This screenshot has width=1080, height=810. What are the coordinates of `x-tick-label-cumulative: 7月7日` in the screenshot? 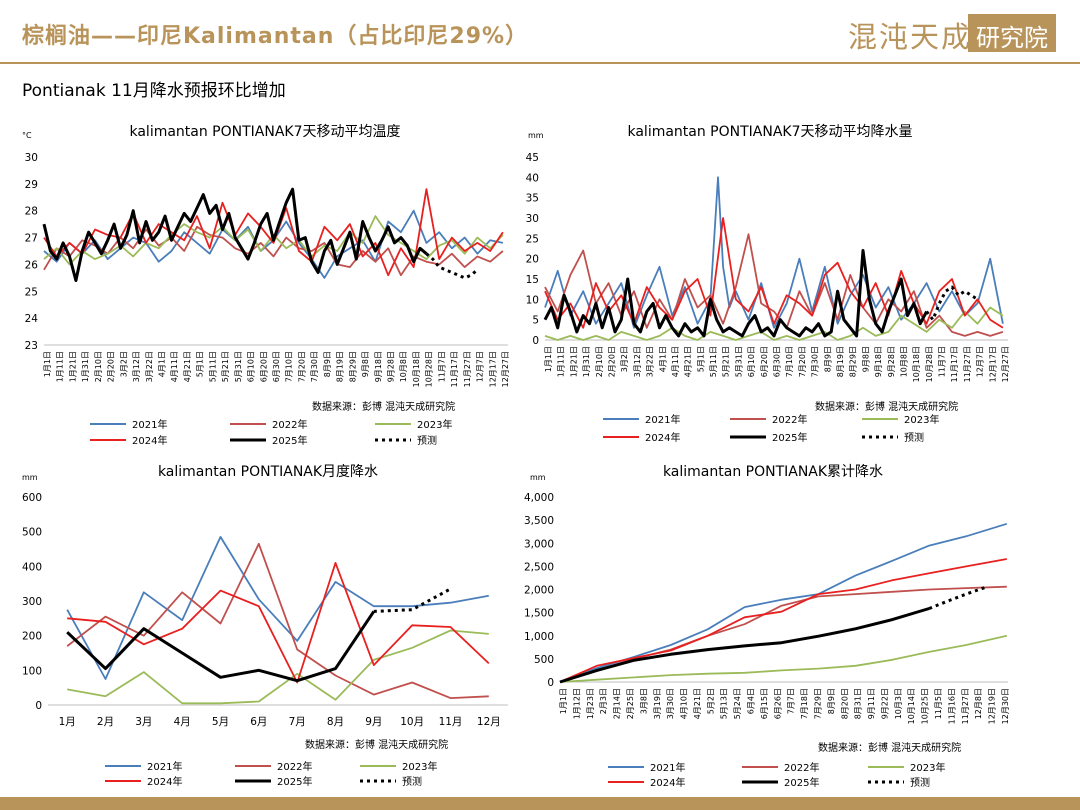 It's located at (791, 701).